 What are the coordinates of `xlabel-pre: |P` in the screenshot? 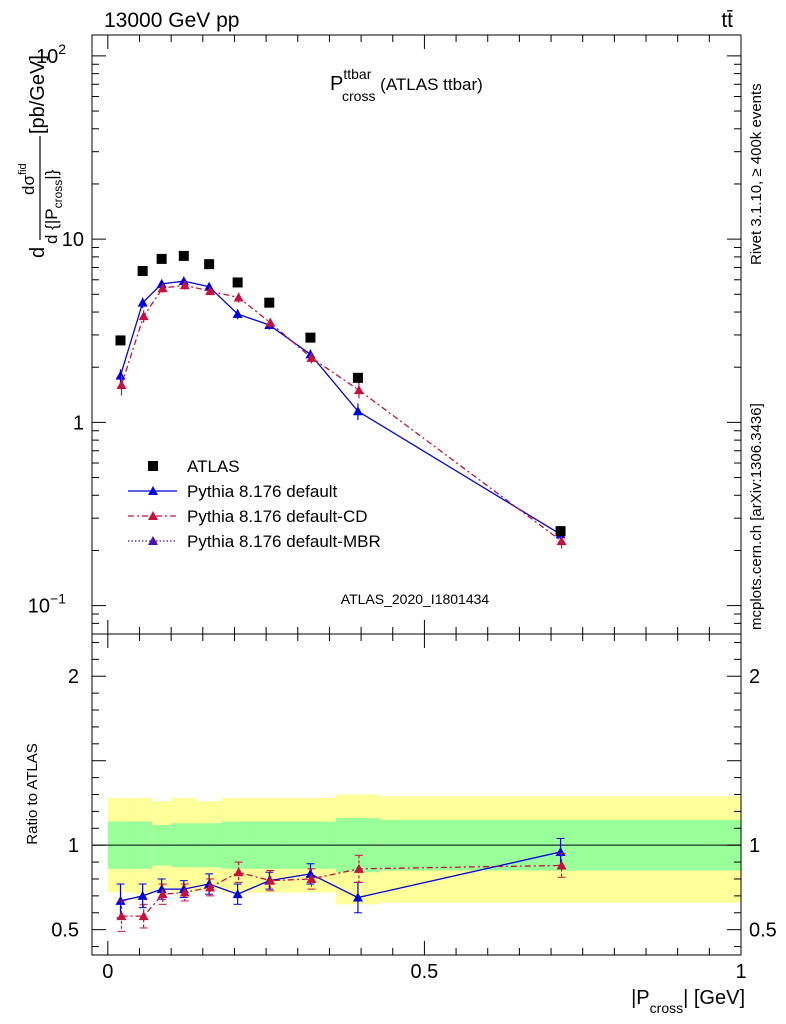 It's located at (640, 998).